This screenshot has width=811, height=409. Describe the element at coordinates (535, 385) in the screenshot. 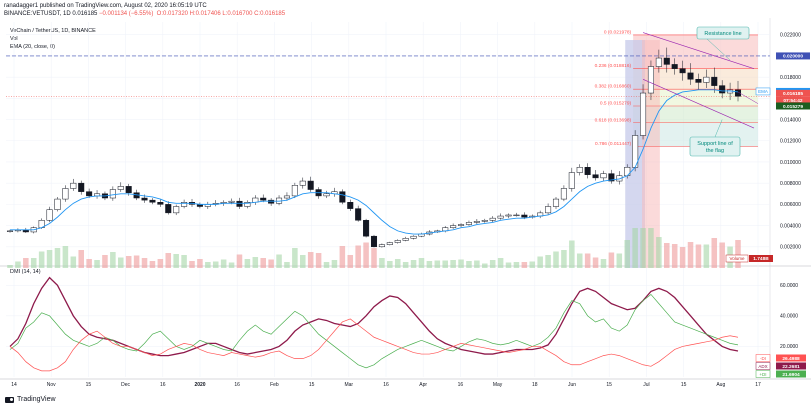

I see `time-tick-label: 18` at that location.